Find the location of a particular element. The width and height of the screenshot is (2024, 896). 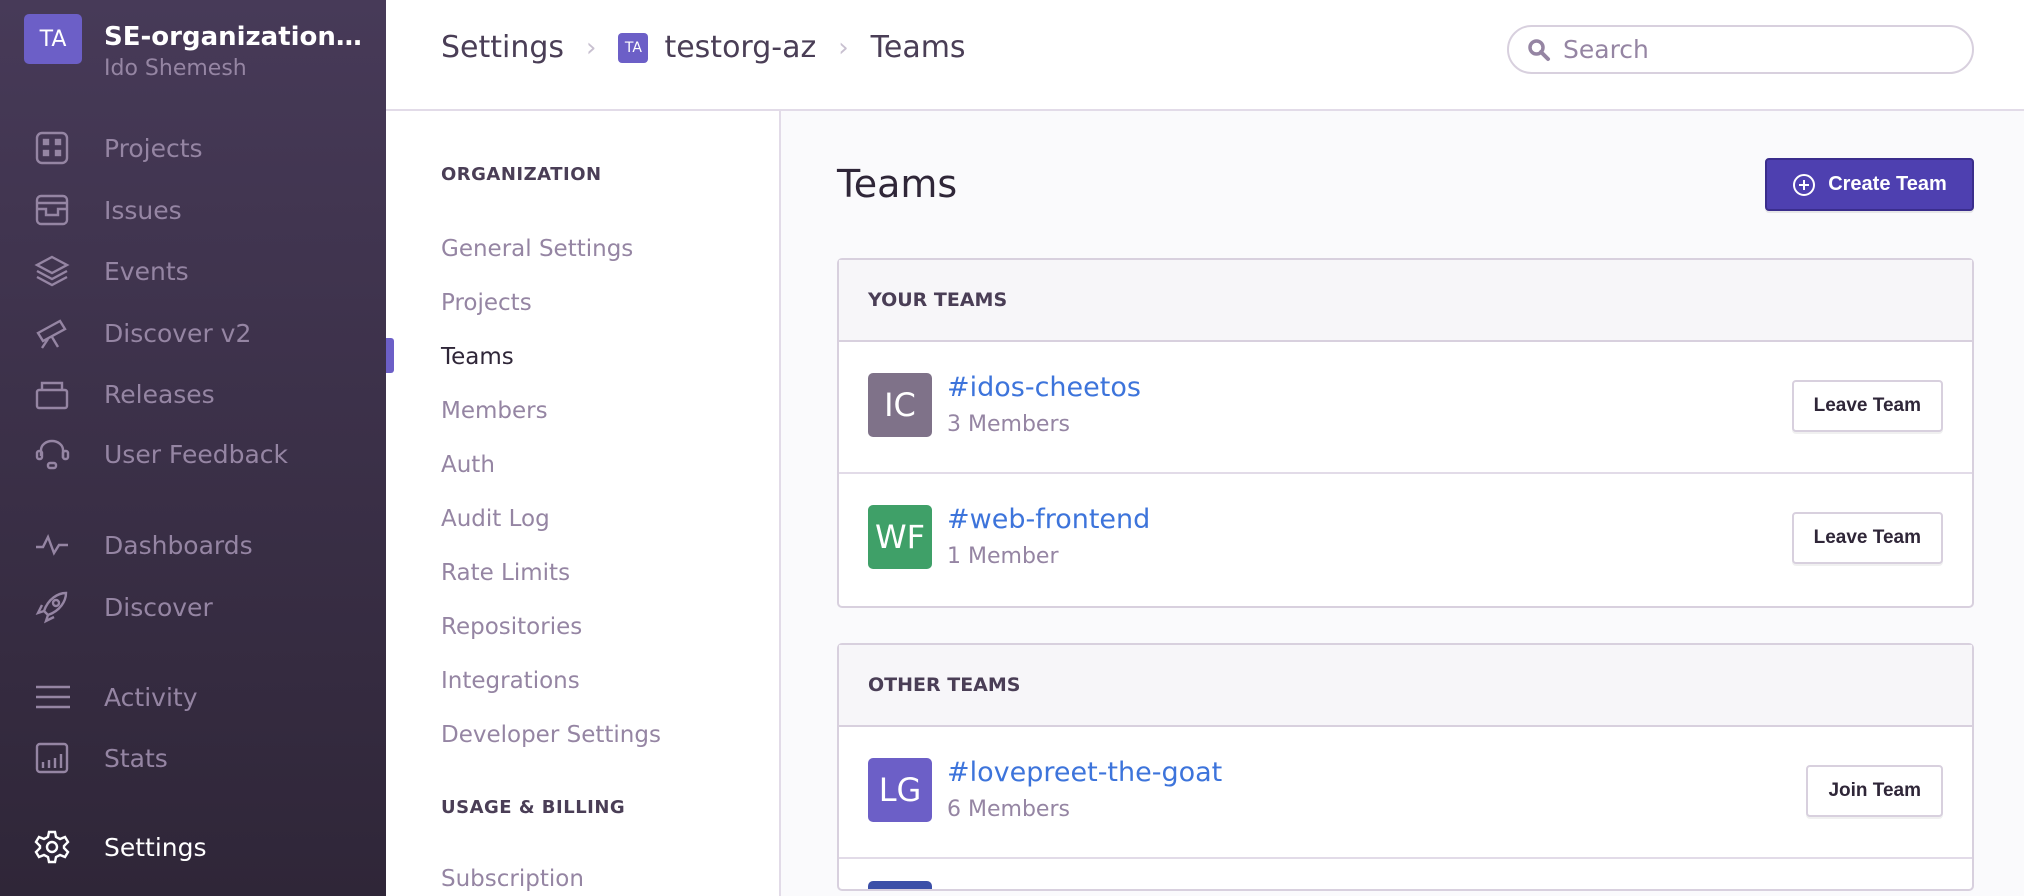

search-icon is located at coordinates (1539, 49).